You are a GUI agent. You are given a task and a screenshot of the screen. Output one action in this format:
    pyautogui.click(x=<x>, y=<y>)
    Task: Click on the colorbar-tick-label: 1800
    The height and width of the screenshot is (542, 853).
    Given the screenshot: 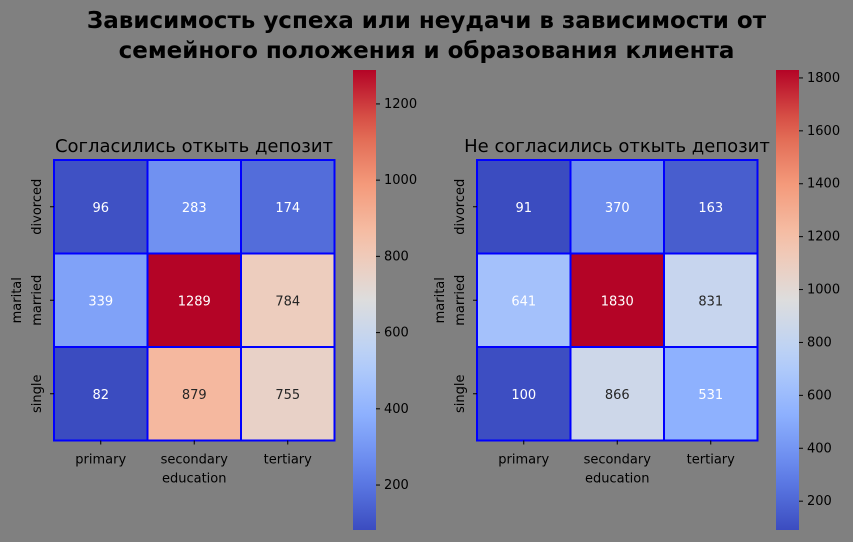 What is the action you would take?
    pyautogui.click(x=823, y=78)
    